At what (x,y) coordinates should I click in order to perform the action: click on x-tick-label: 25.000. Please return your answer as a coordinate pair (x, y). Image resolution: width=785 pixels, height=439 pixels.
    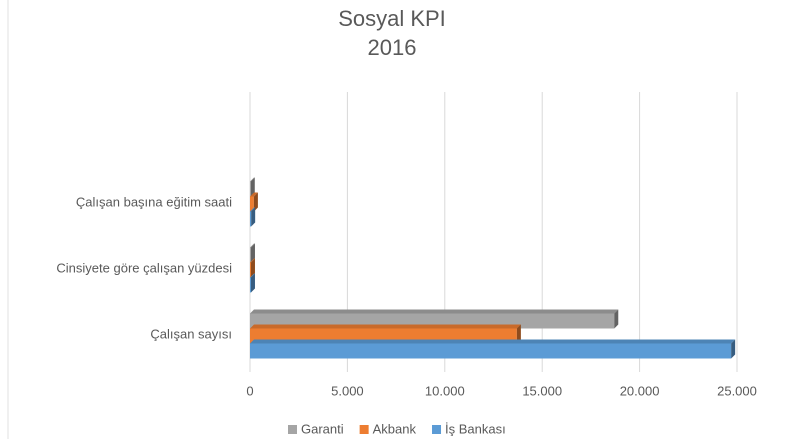
    Looking at the image, I should click on (737, 390).